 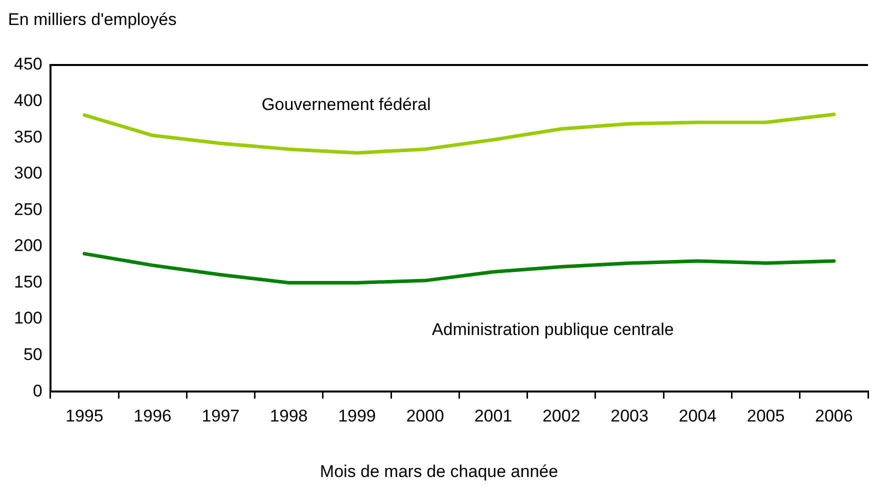 What do you see at coordinates (493, 416) in the screenshot?
I see `x-tick-label: 2001` at bounding box center [493, 416].